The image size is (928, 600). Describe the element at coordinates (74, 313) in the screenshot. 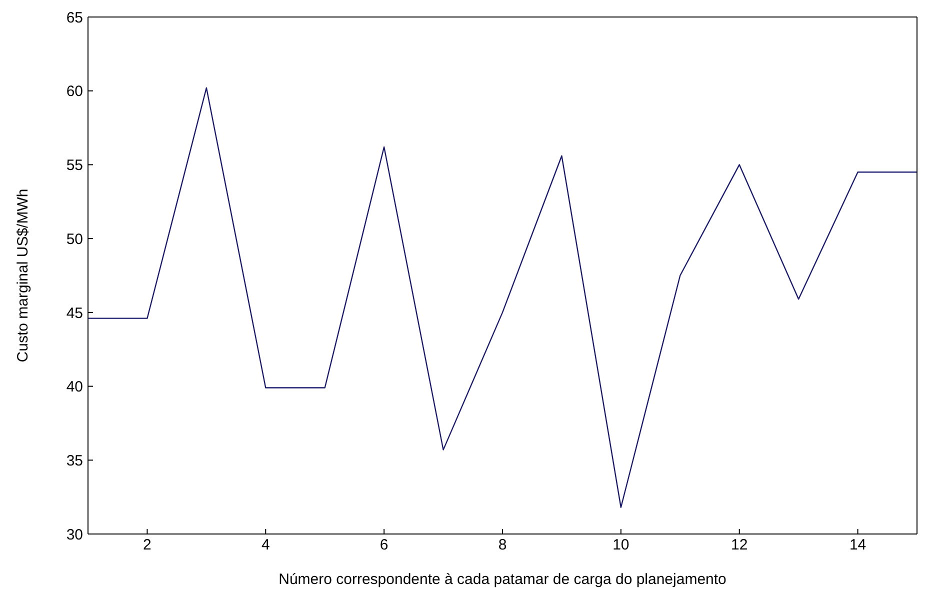

I see `y-tick-label: 45` at that location.